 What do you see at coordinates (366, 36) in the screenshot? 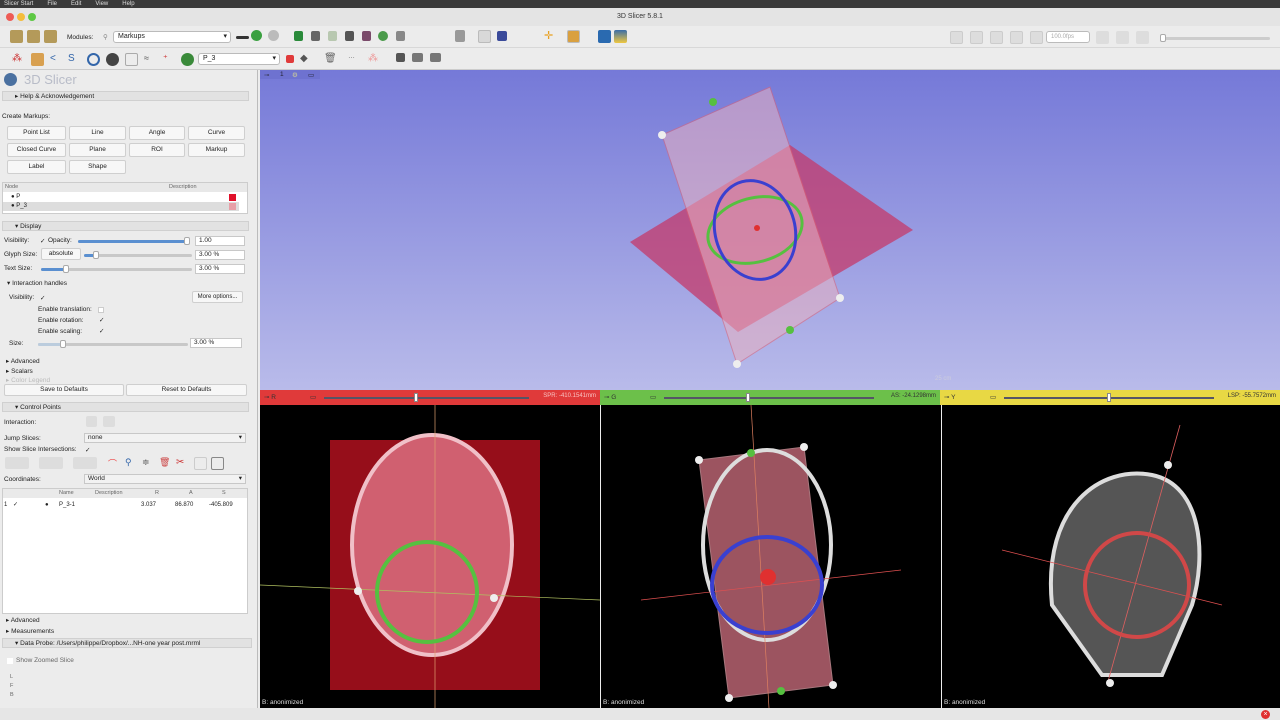
I see `module-segment-icon` at bounding box center [366, 36].